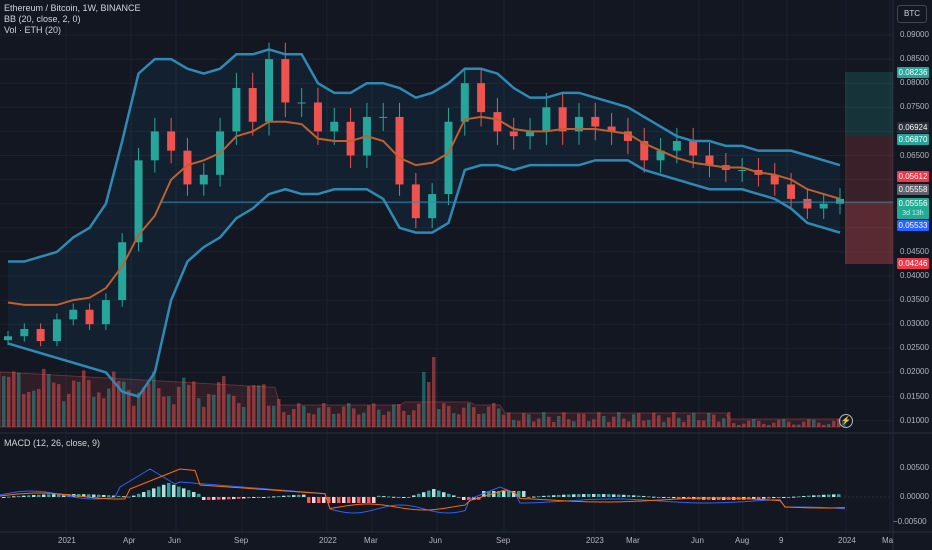  What do you see at coordinates (912, 14) in the screenshot?
I see `currency-badge: BTC` at bounding box center [912, 14].